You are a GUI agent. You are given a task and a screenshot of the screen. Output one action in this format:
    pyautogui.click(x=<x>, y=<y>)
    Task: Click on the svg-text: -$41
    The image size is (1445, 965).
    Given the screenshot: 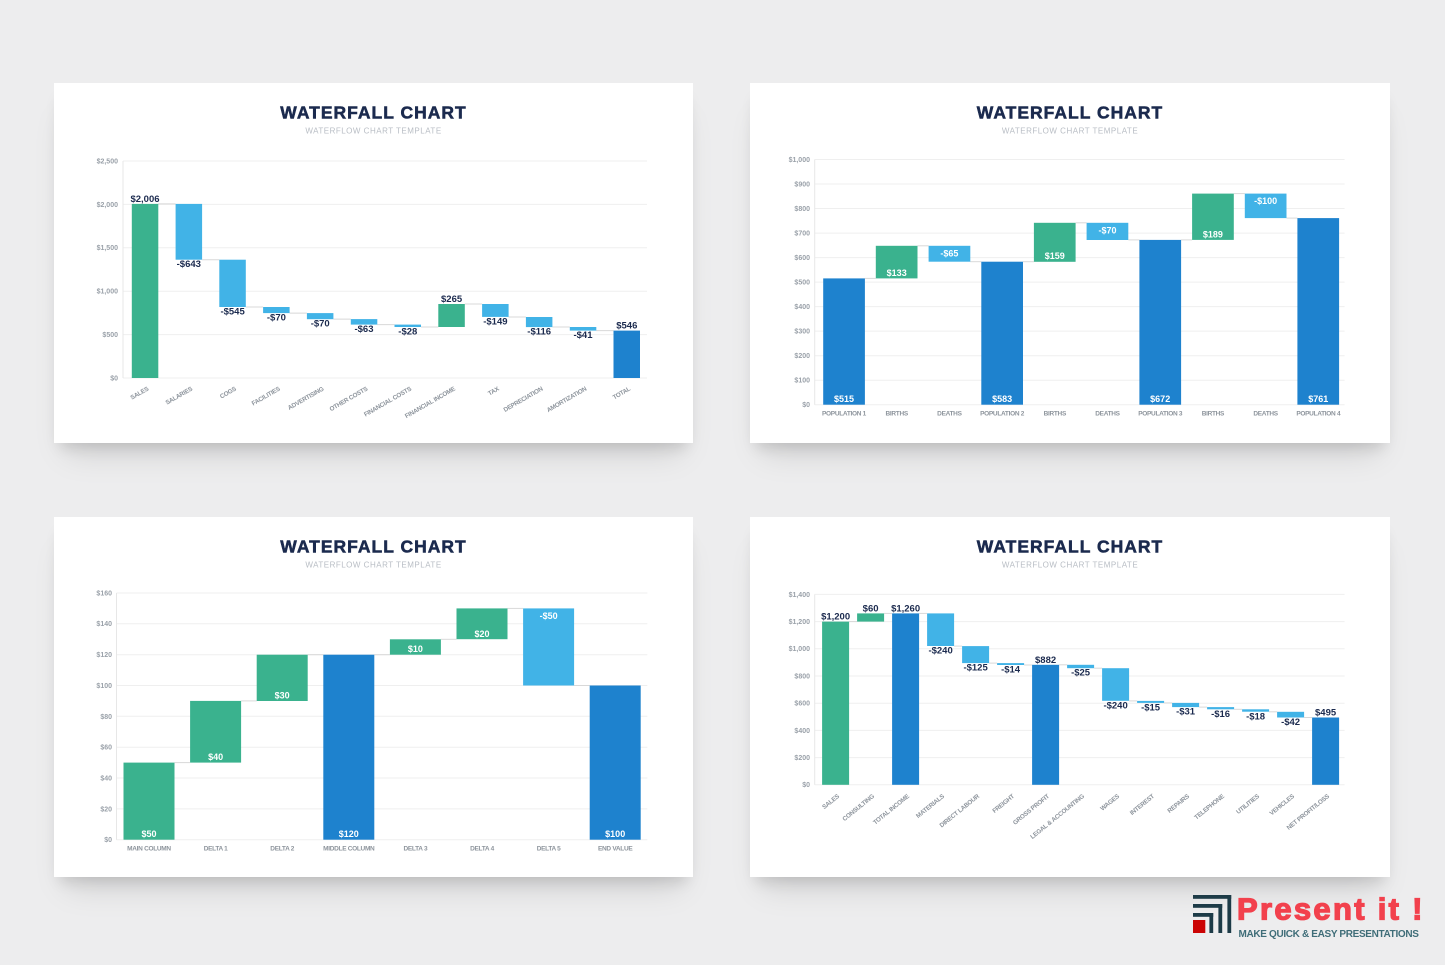 What is the action you would take?
    pyautogui.click(x=583, y=335)
    